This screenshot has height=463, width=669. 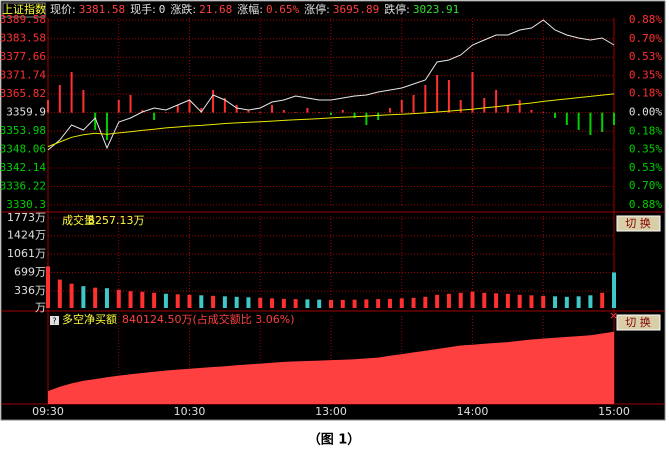 I want to click on x-tick-label: 10:30, so click(x=190, y=411).